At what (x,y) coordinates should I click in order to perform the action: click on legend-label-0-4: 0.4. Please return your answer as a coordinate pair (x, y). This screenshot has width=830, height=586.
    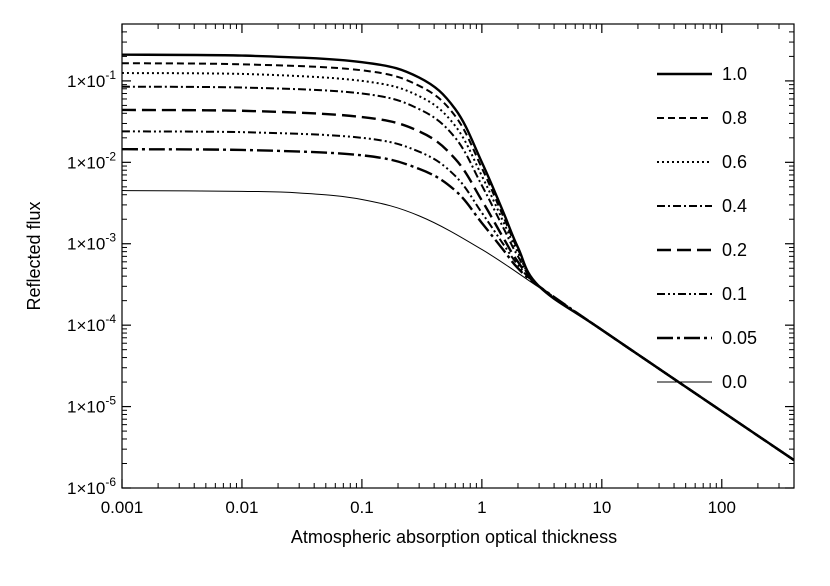
    Looking at the image, I should click on (734, 206).